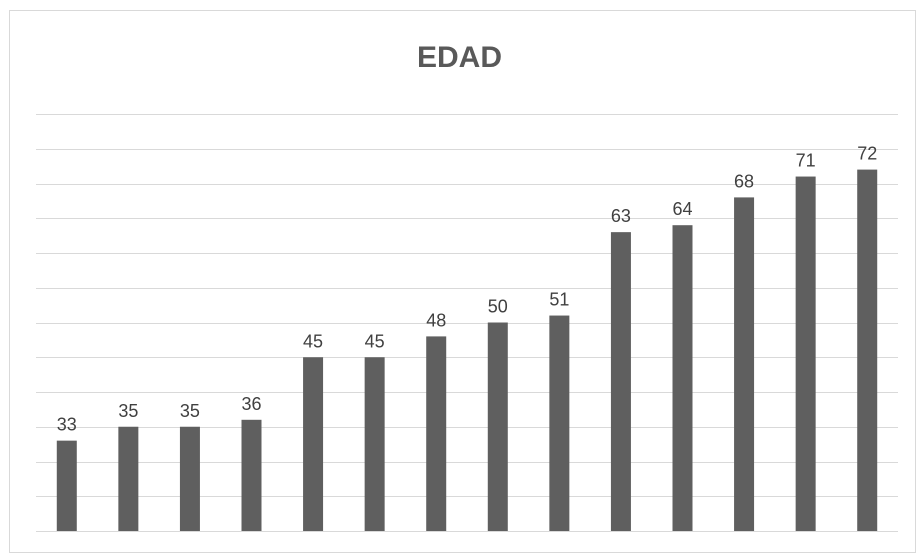 The height and width of the screenshot is (554, 919). What do you see at coordinates (459, 57) in the screenshot?
I see `chart-title: EDAD` at bounding box center [459, 57].